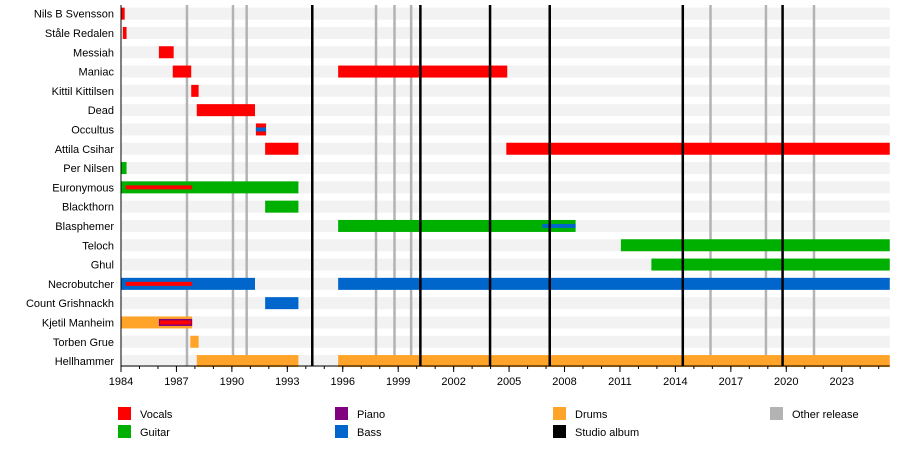 The height and width of the screenshot is (450, 900). Describe the element at coordinates (731, 382) in the screenshot. I see `x-tick-label: 2017` at that location.